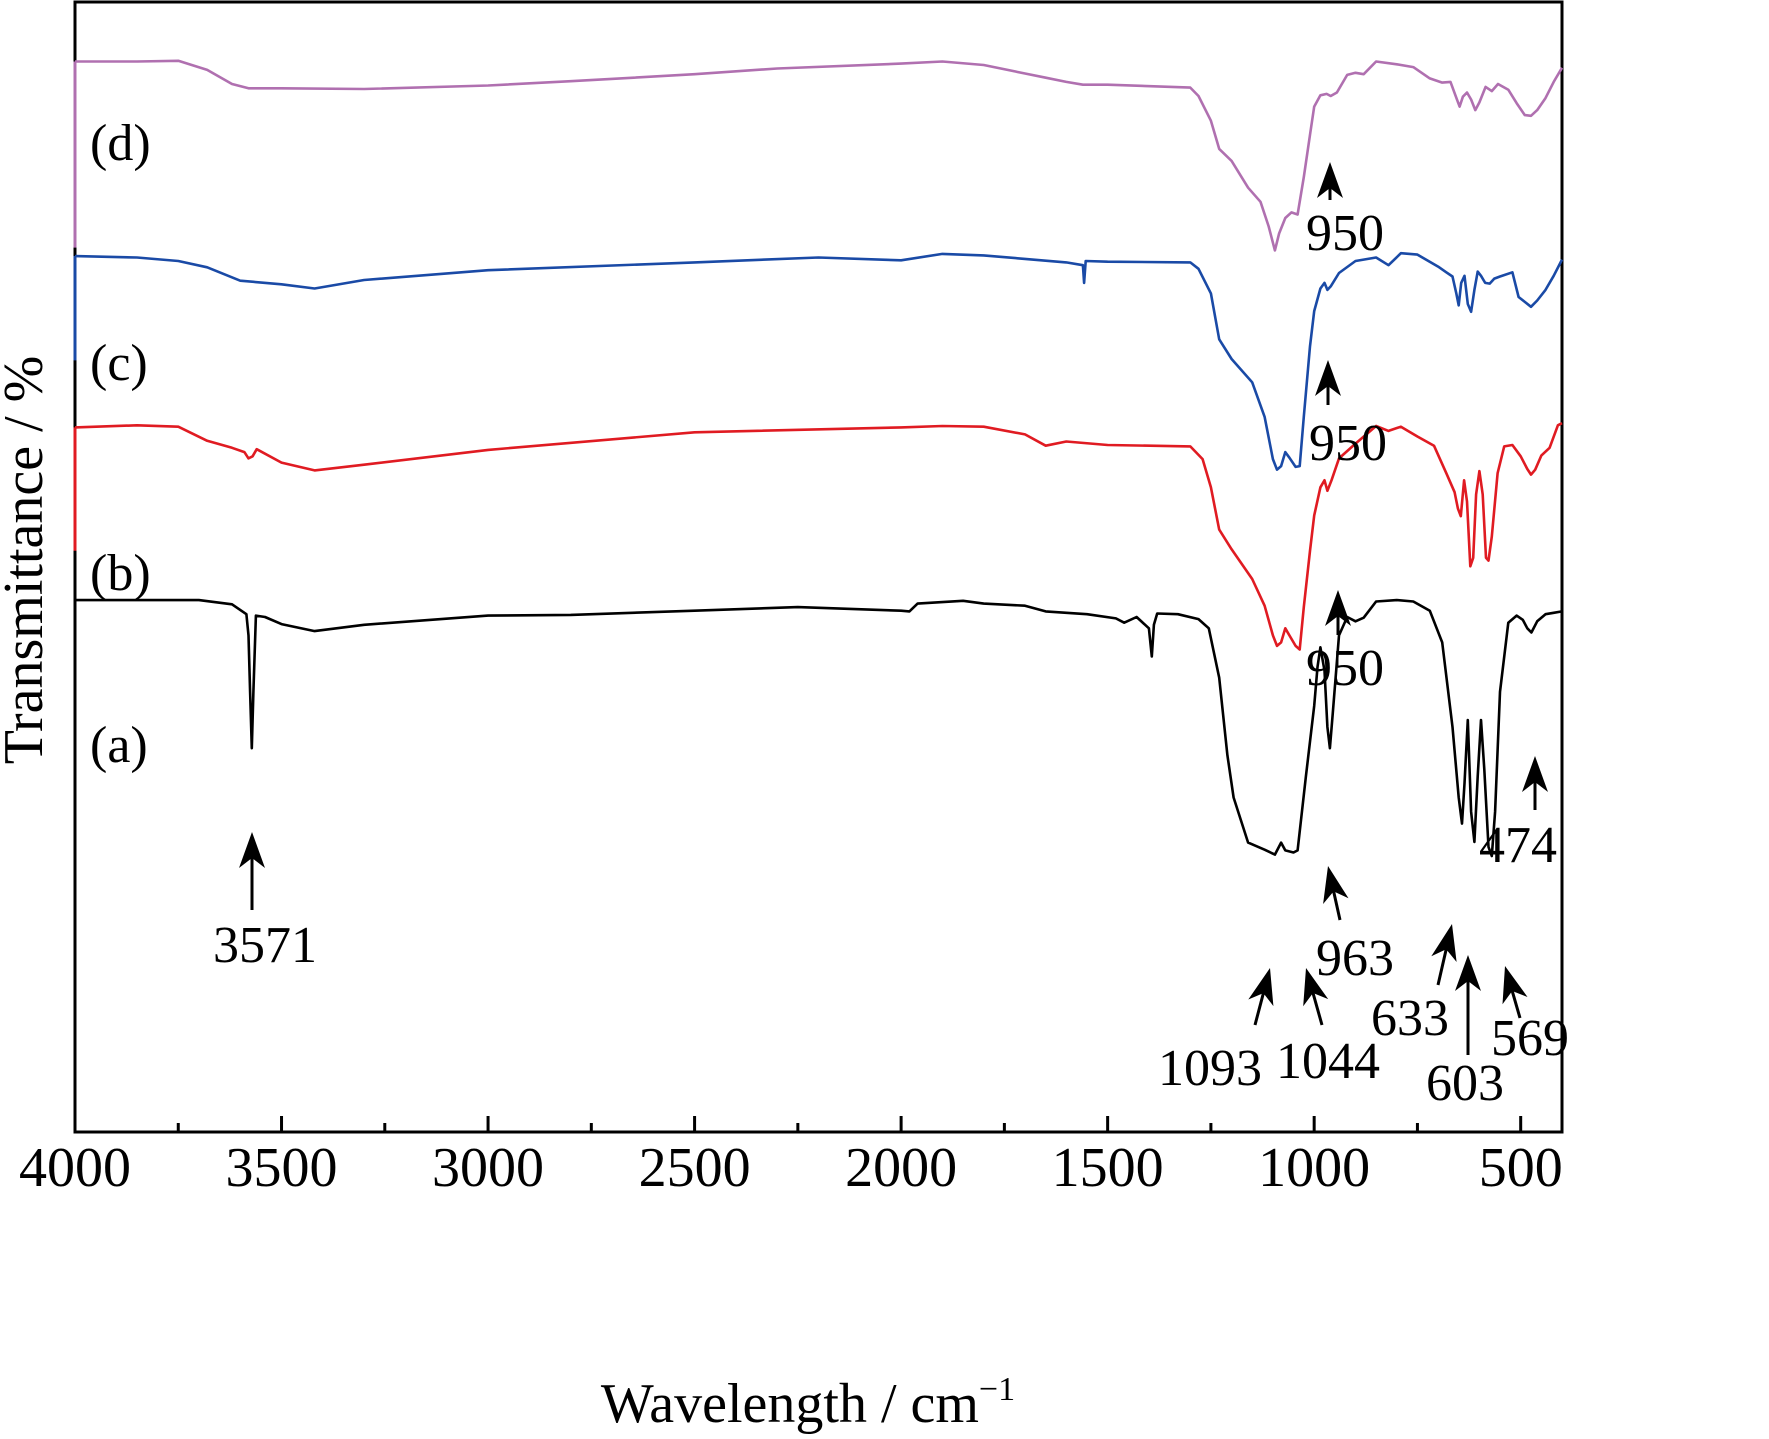 This screenshot has width=1769, height=1439. I want to click on peak-label-7: 474, so click(1518, 845).